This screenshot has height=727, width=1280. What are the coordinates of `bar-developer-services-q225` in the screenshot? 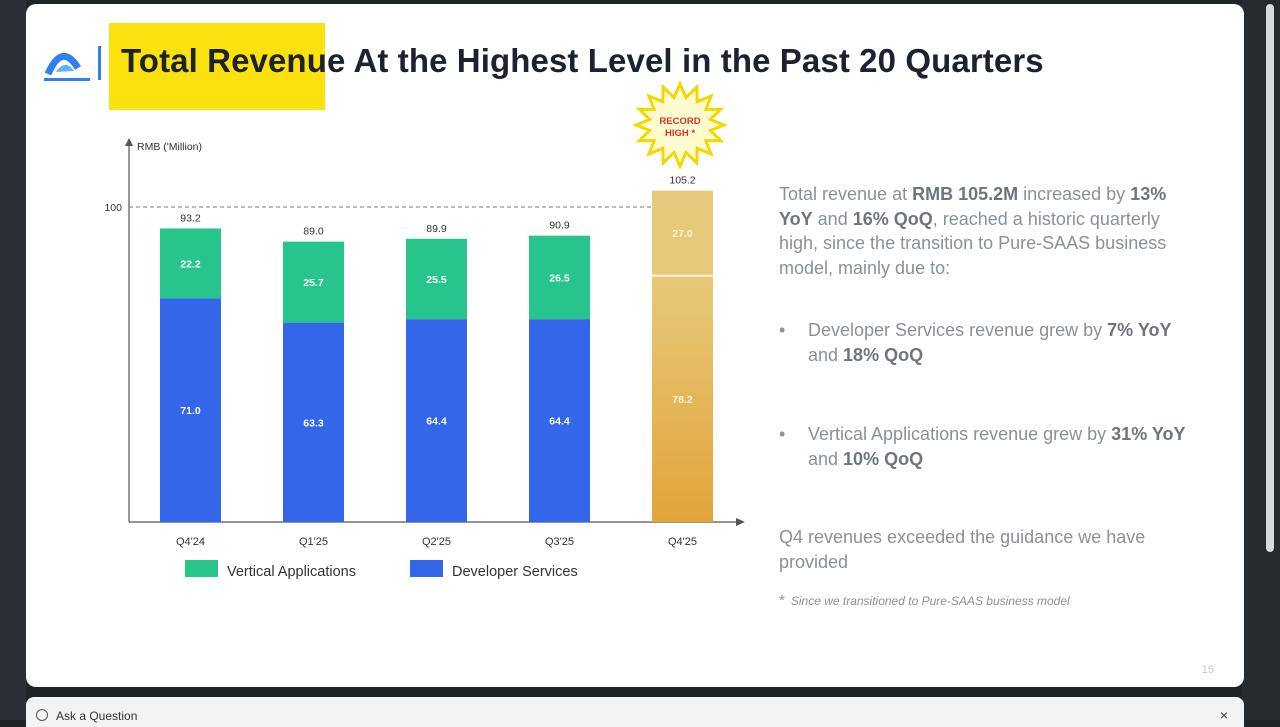 It's located at (436, 420).